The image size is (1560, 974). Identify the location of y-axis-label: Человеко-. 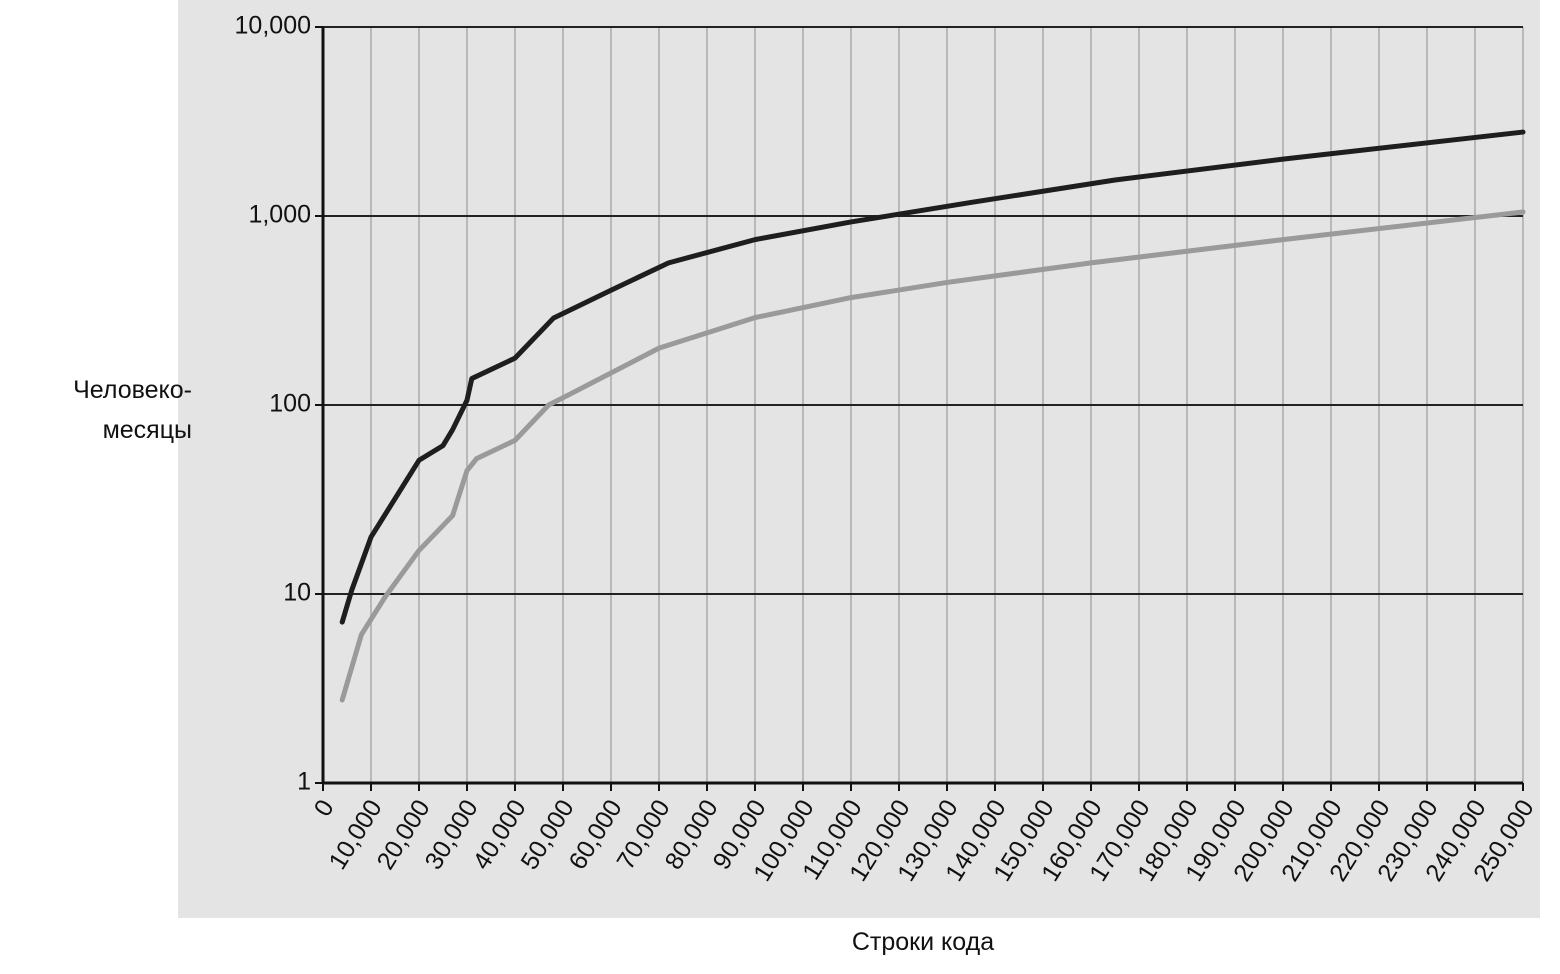
(132, 390).